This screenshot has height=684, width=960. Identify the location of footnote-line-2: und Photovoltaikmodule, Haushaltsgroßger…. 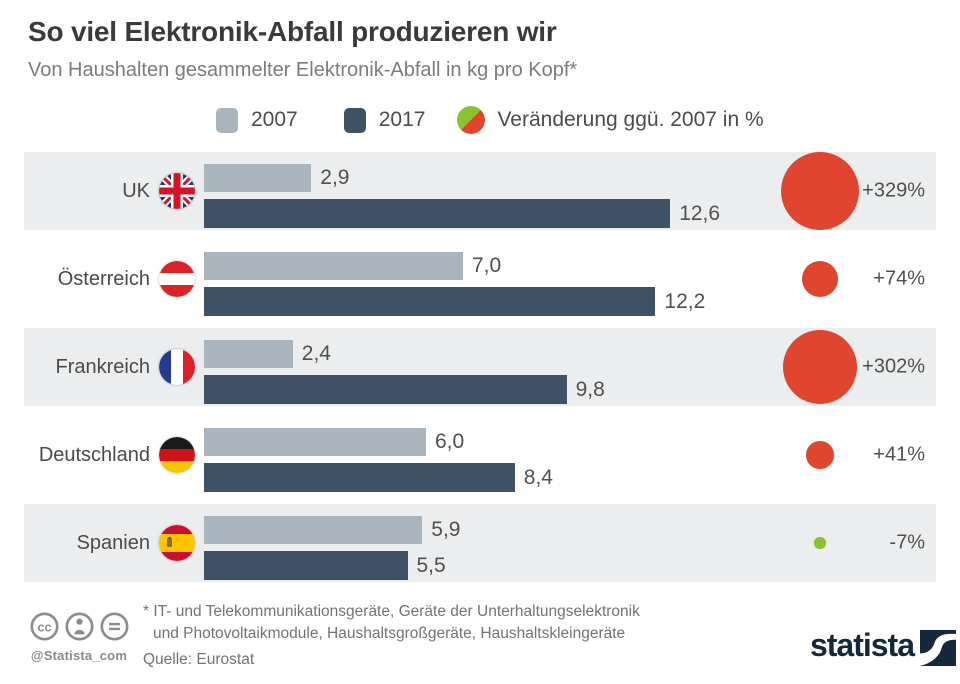
(389, 633).